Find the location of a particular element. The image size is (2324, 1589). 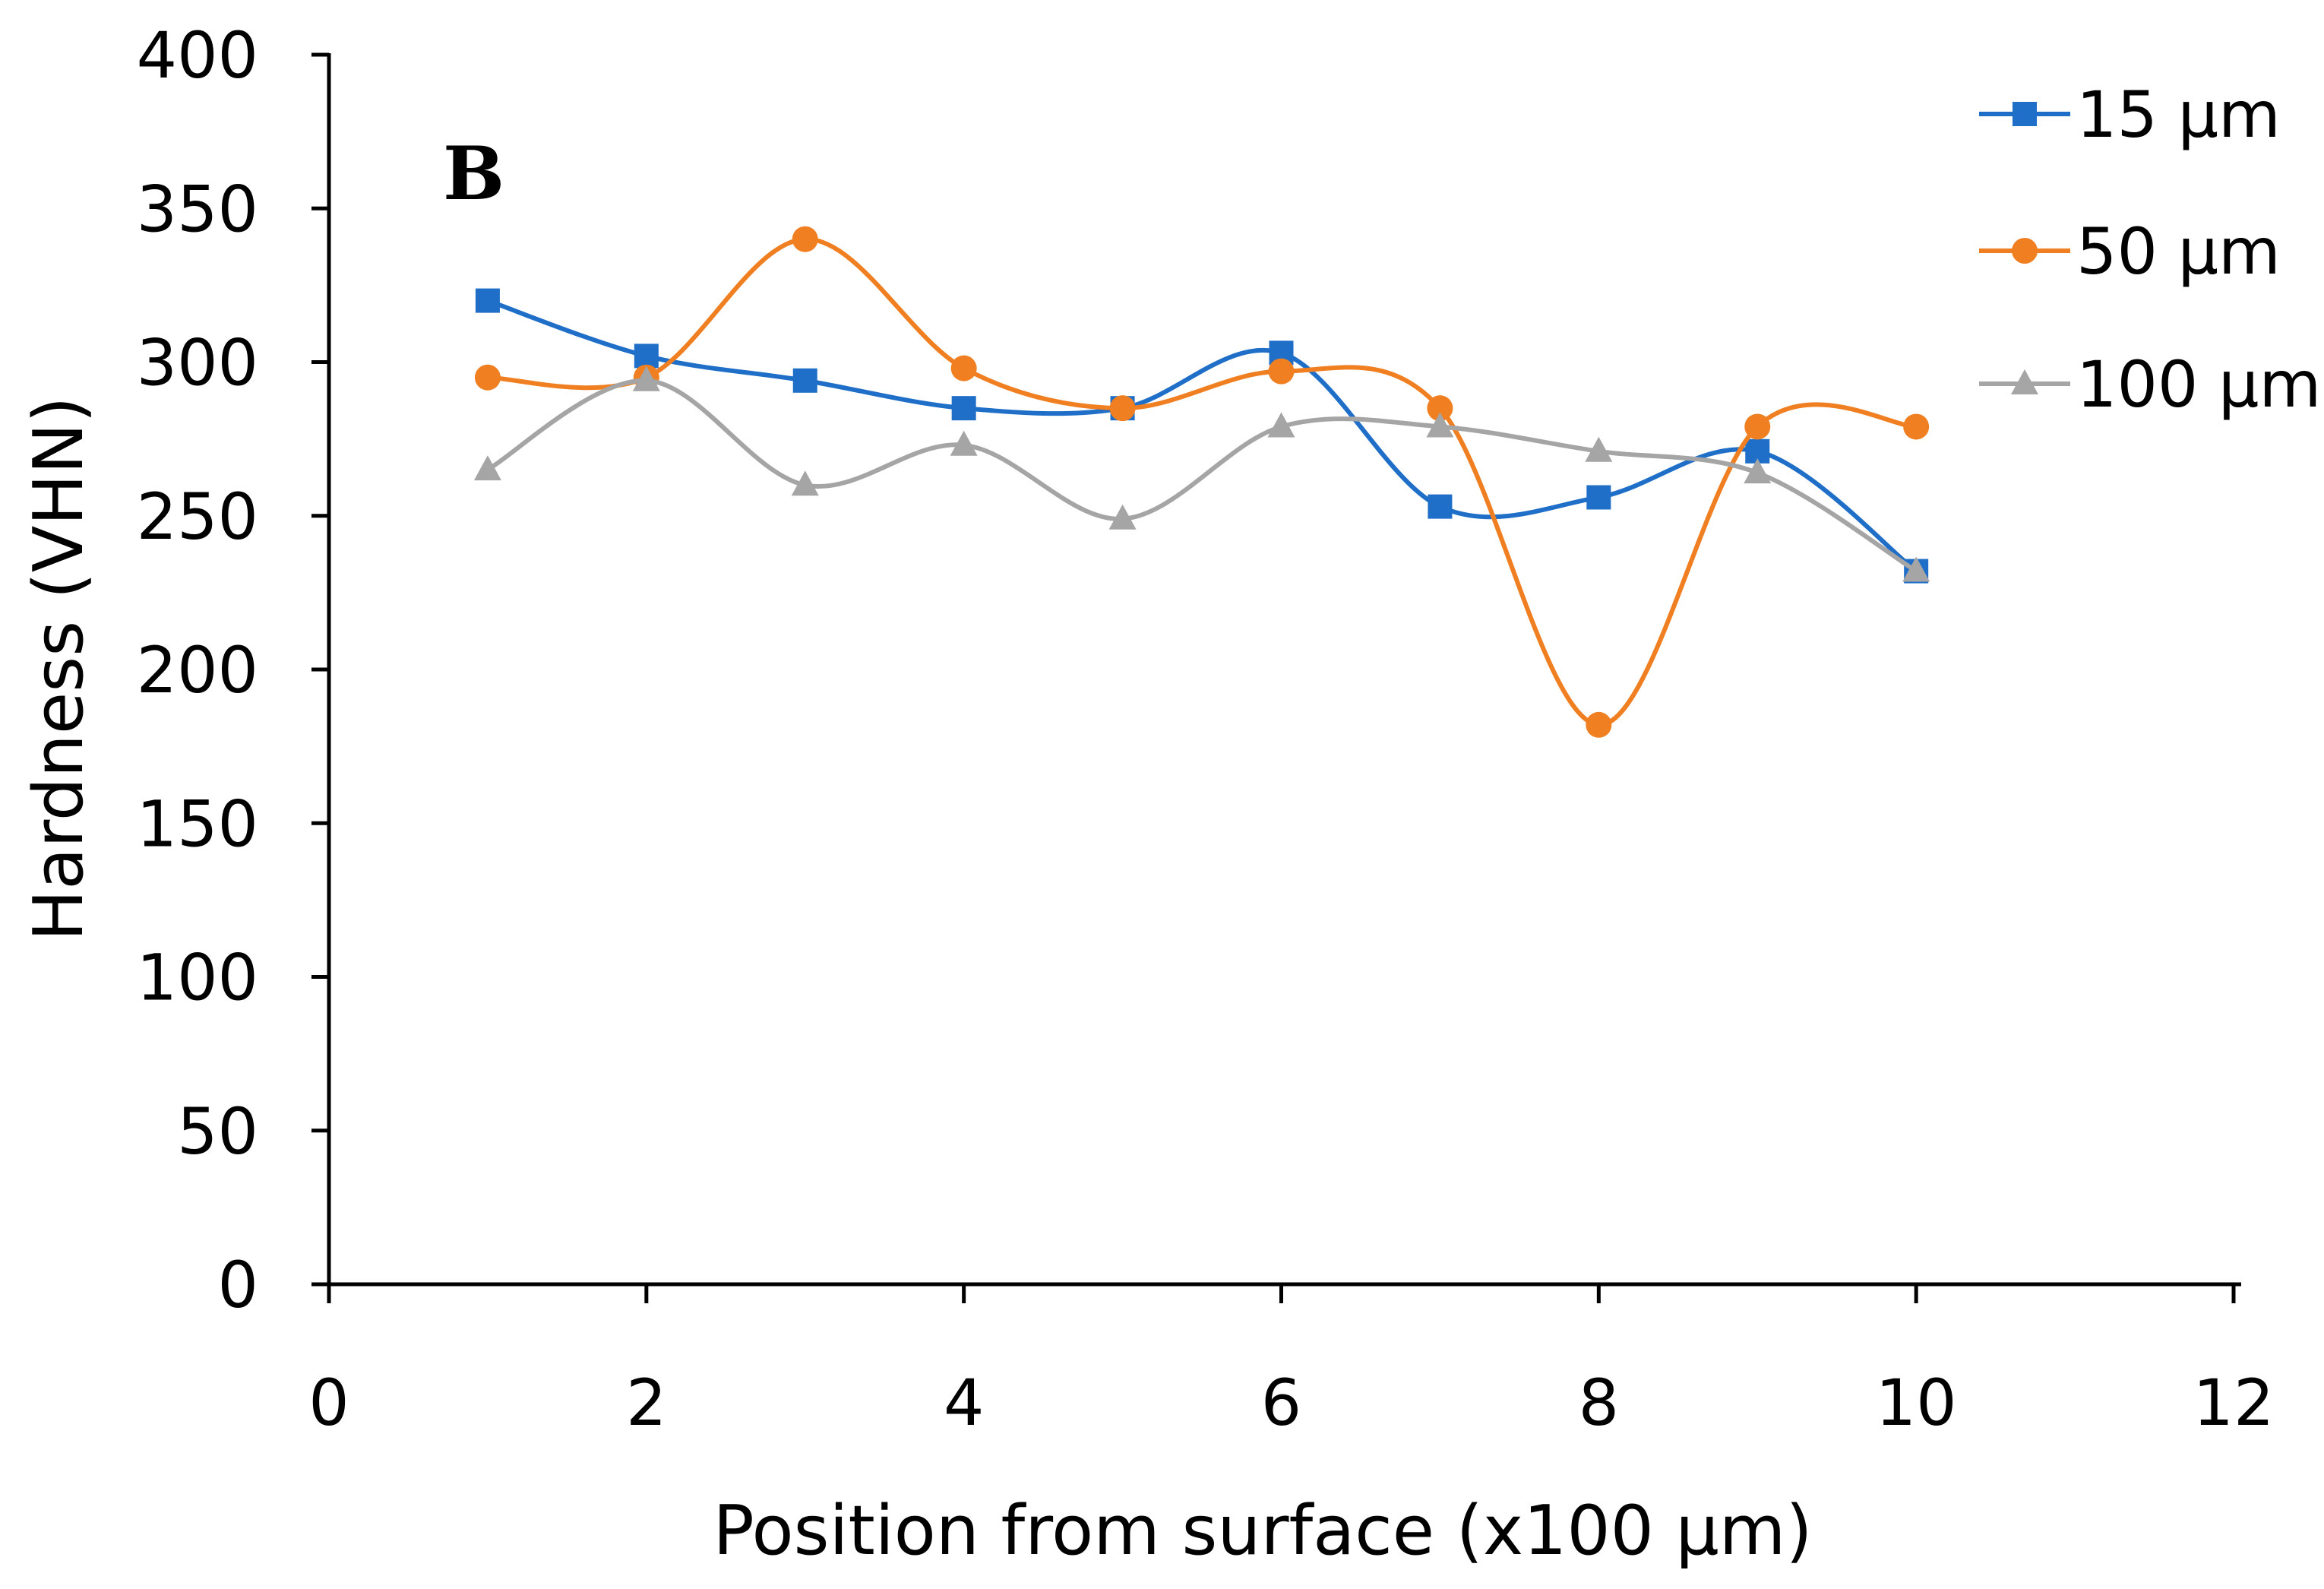

legend-item: 100 µm is located at coordinates (2150, 384).